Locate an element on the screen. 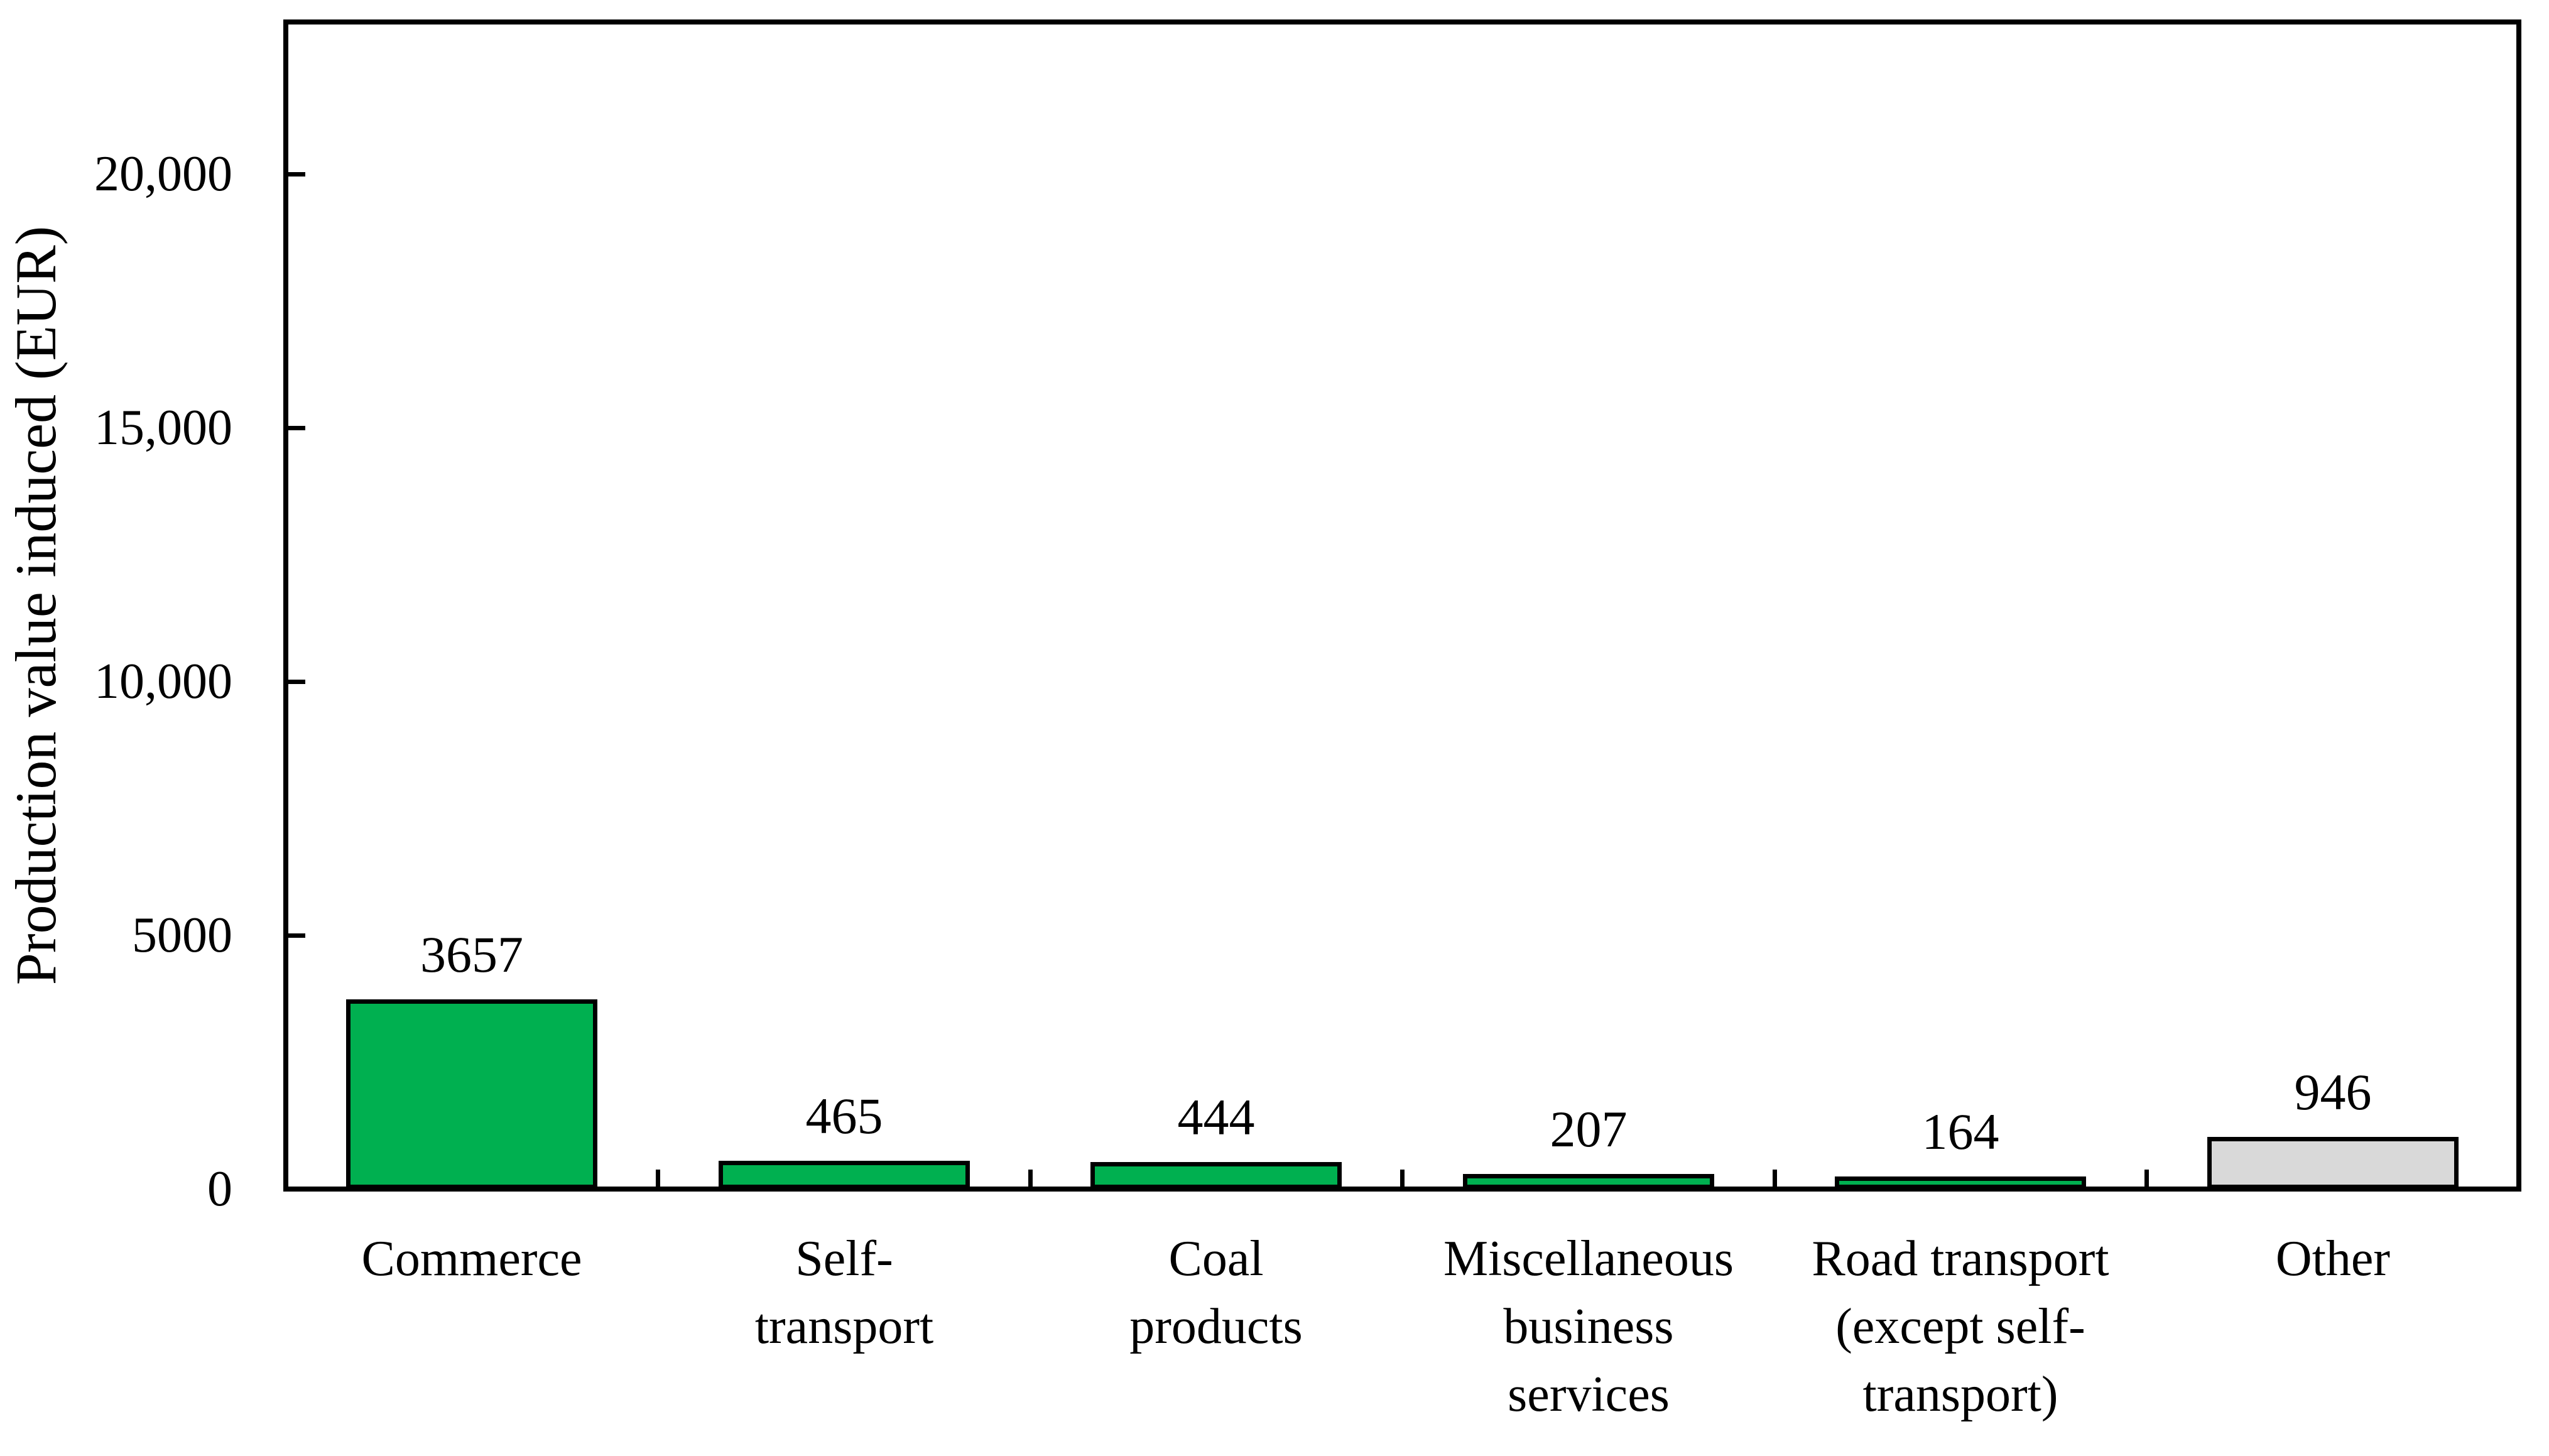 The height and width of the screenshot is (1456, 2549). y-tick-label: 0 is located at coordinates (220, 1189).